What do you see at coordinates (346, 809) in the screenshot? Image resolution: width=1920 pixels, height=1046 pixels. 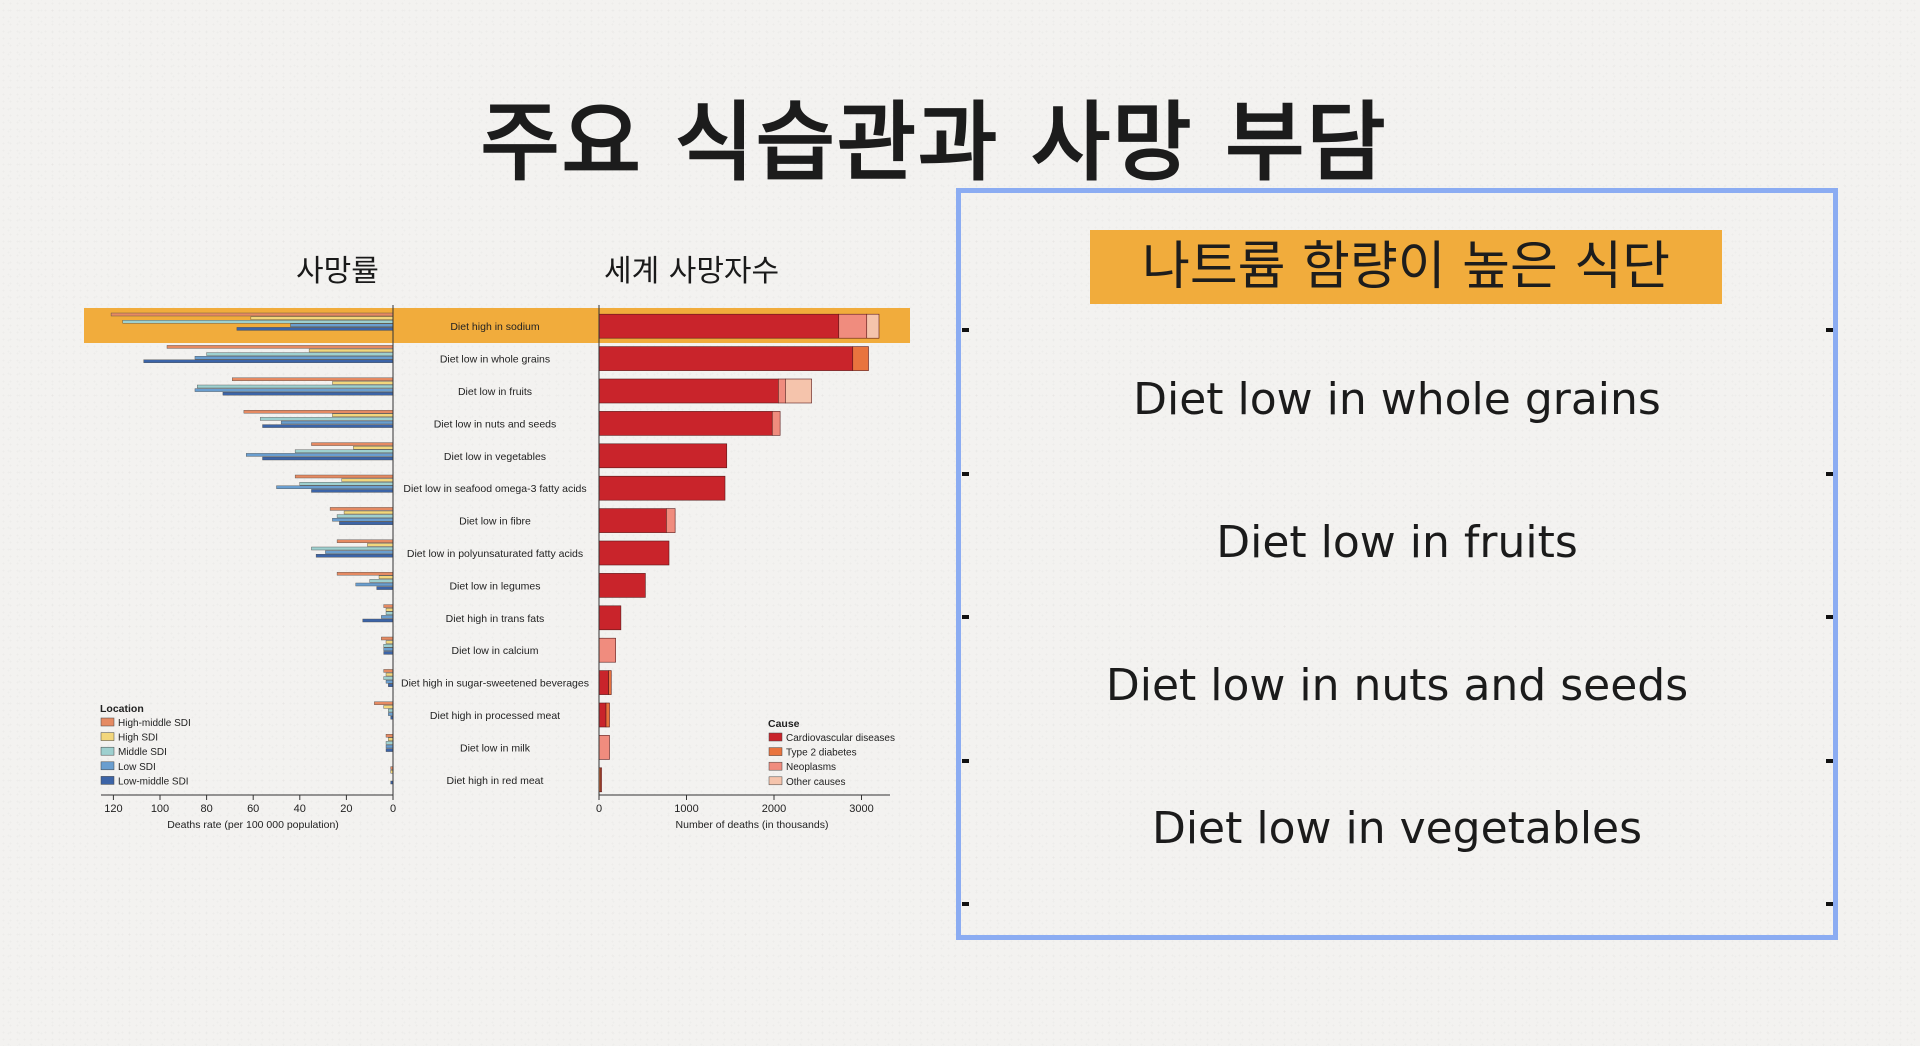 I see `rate-tick-label: 20` at bounding box center [346, 809].